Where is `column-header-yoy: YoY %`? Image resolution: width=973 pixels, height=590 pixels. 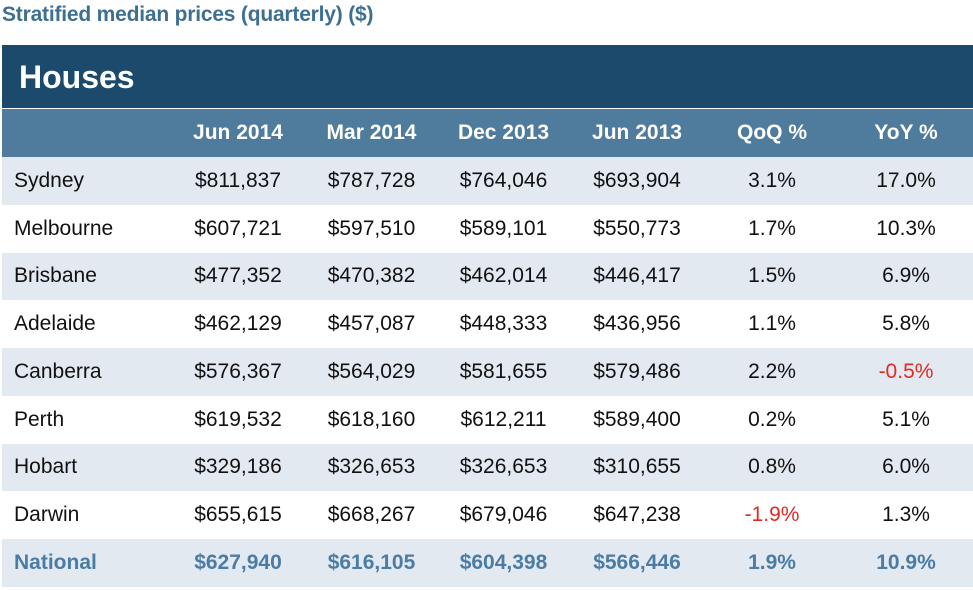 column-header-yoy: YoY % is located at coordinates (906, 132).